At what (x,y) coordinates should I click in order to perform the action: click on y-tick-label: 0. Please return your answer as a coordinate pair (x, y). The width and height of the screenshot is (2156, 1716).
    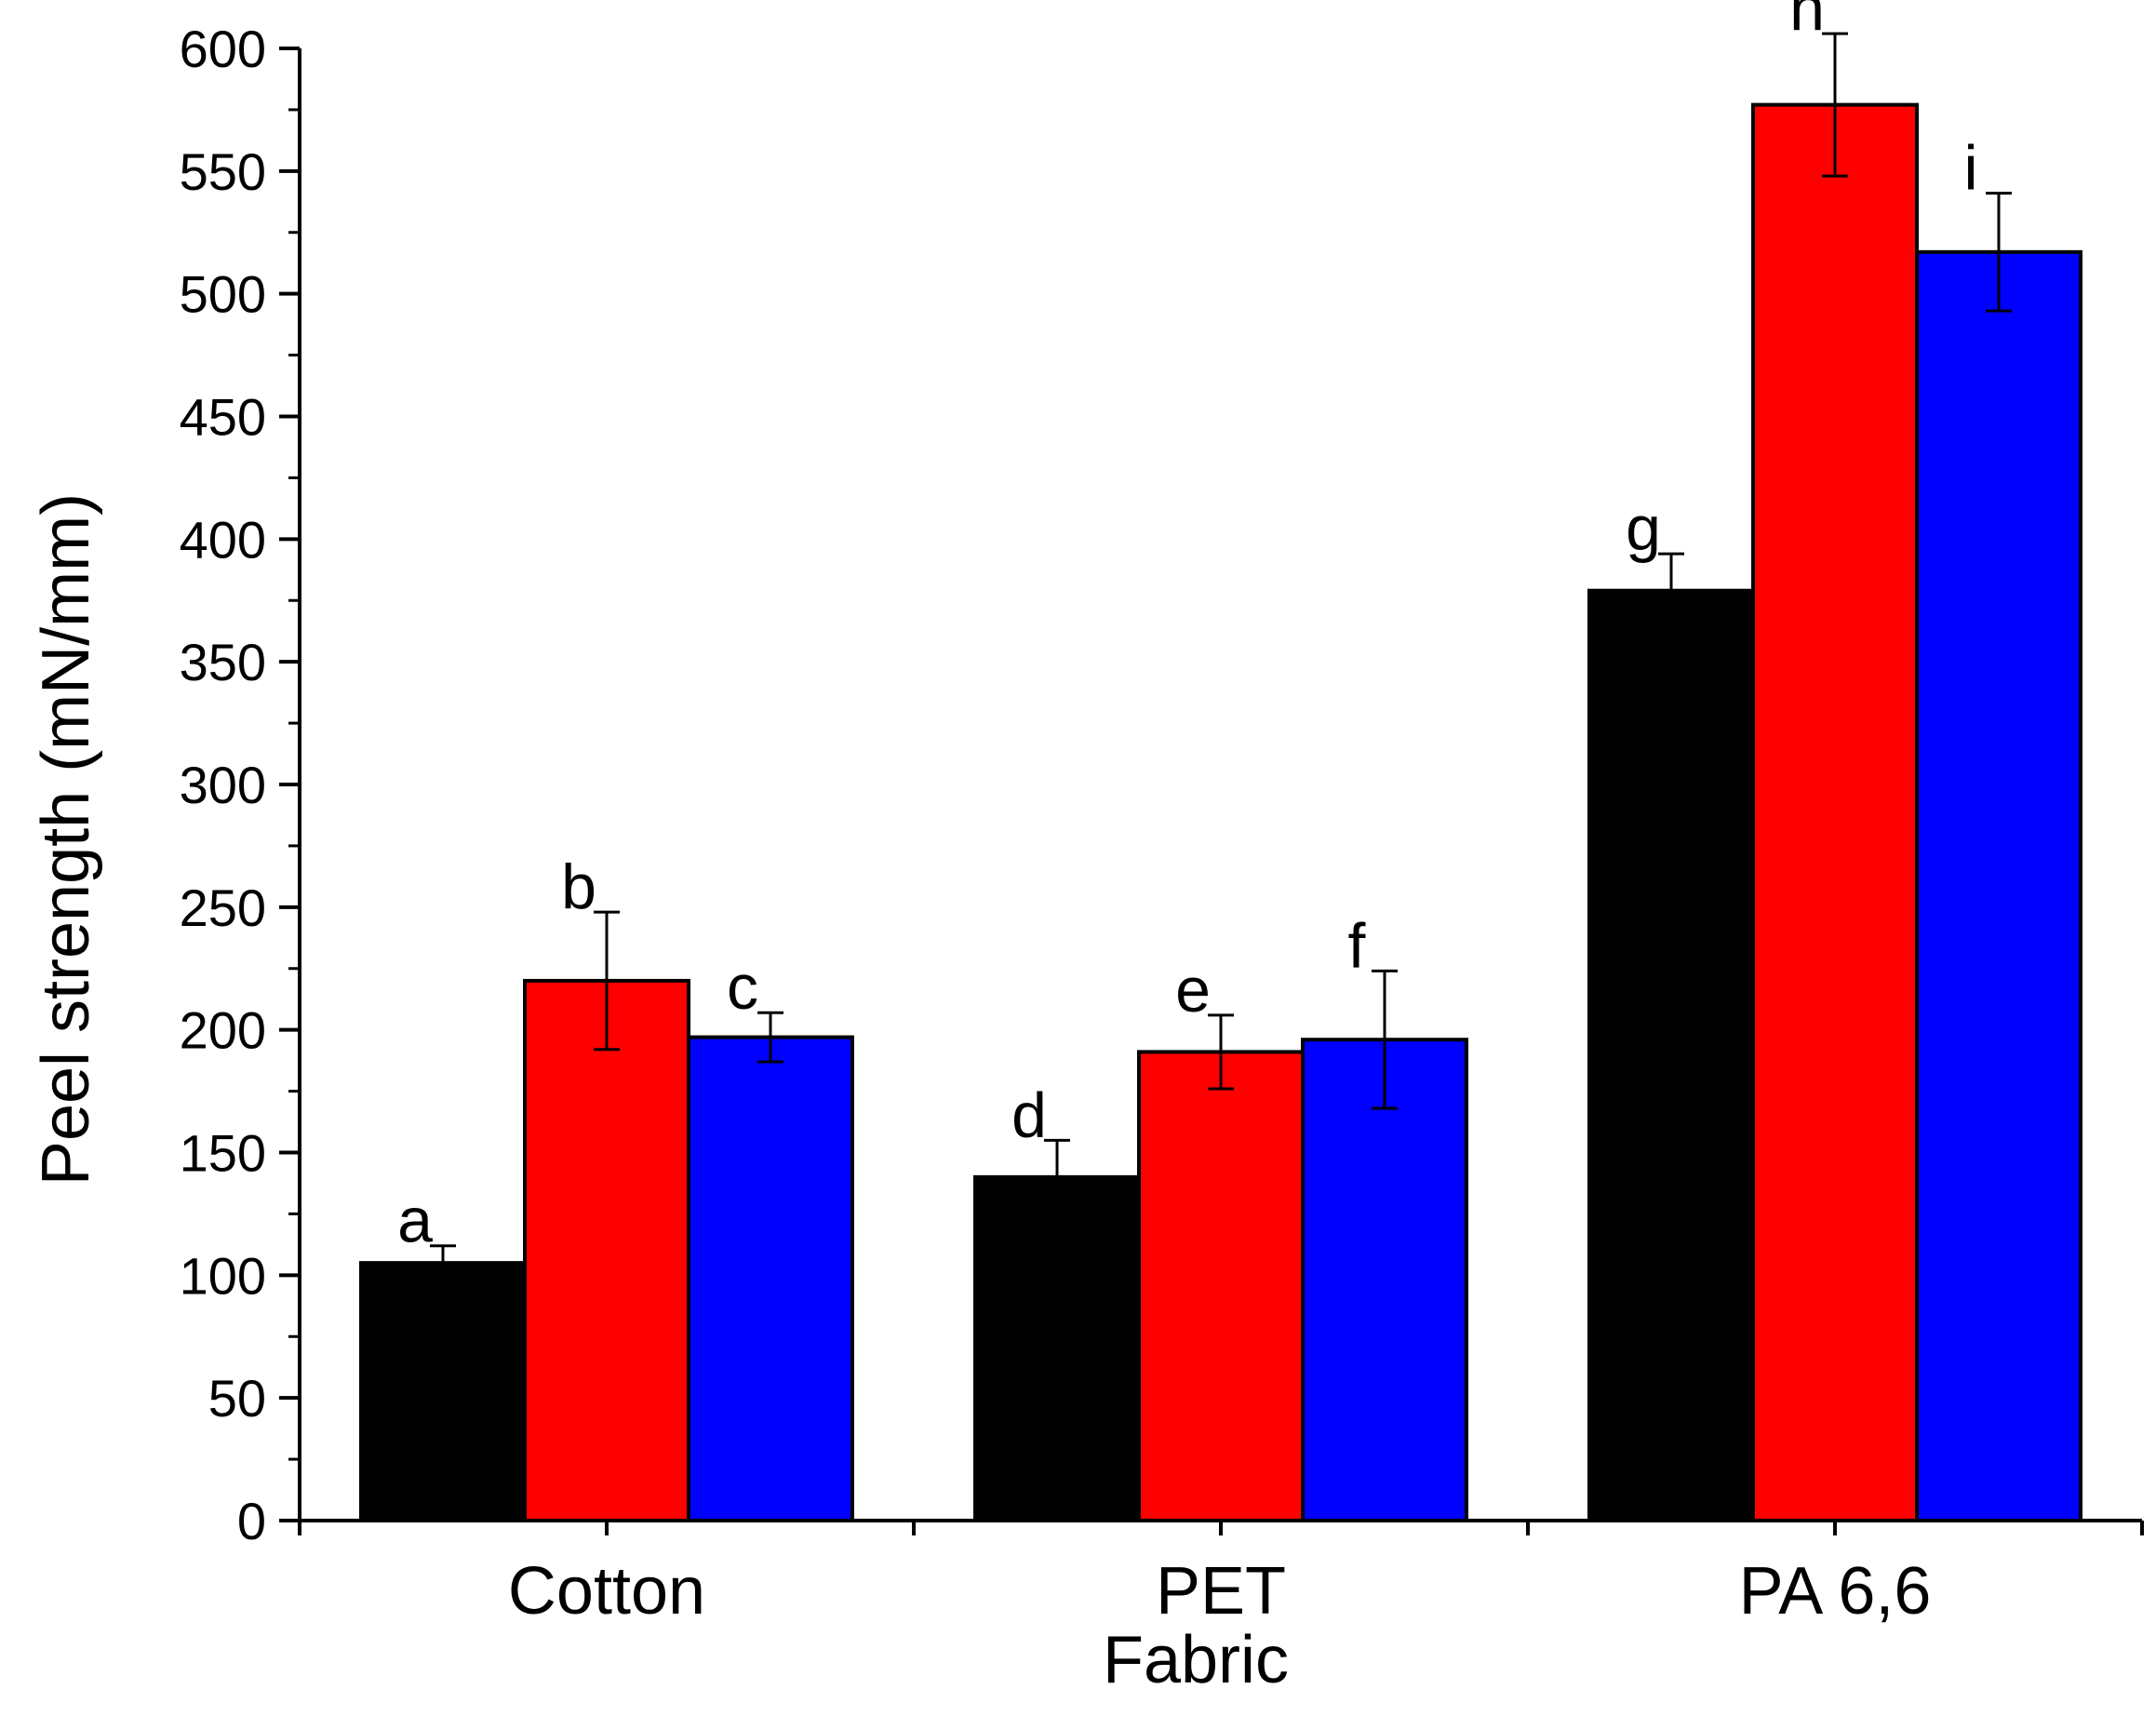
    Looking at the image, I should click on (251, 1521).